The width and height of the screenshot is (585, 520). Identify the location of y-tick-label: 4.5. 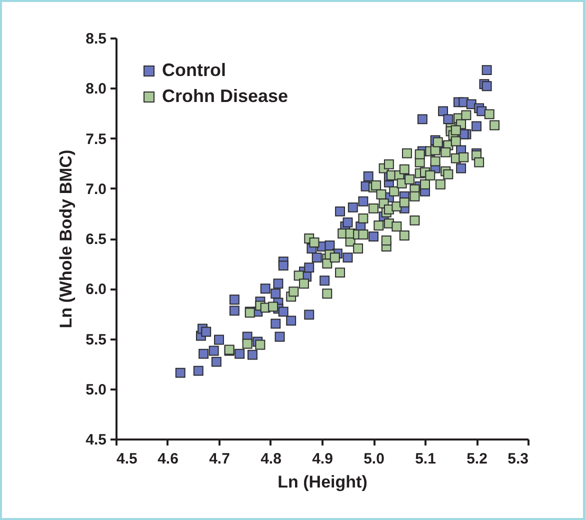
(96, 440).